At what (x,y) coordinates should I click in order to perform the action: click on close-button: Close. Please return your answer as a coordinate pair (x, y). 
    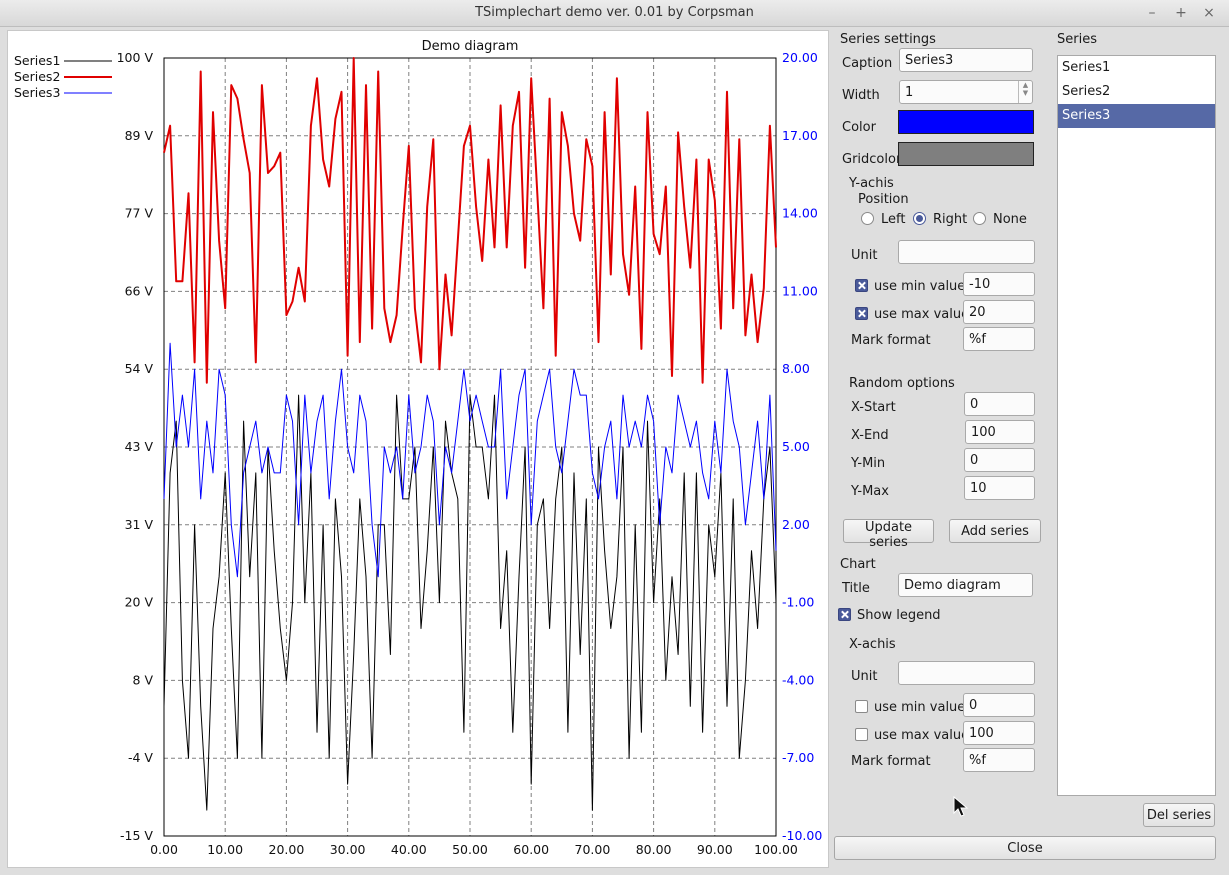
    Looking at the image, I should click on (1025, 848).